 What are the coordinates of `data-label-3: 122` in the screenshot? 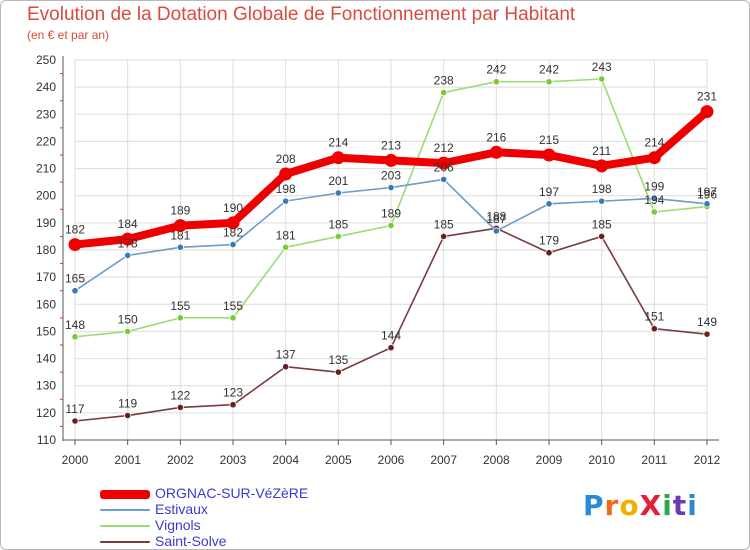 It's located at (180, 395).